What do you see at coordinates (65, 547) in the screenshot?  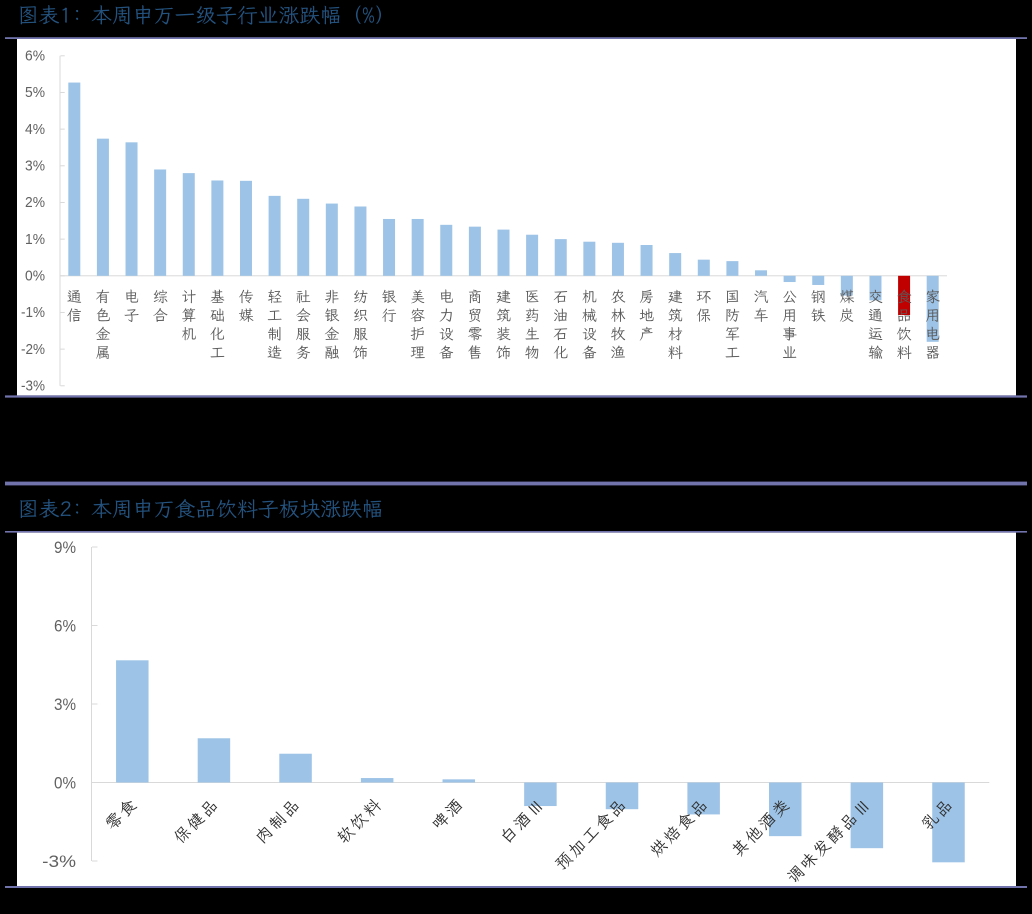 I see `svg-text: 9%` at bounding box center [65, 547].